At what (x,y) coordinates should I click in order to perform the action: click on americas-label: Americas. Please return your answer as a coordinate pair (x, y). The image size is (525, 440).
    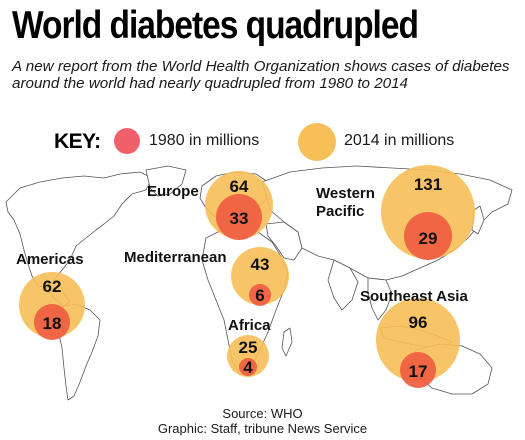
    Looking at the image, I should click on (50, 259).